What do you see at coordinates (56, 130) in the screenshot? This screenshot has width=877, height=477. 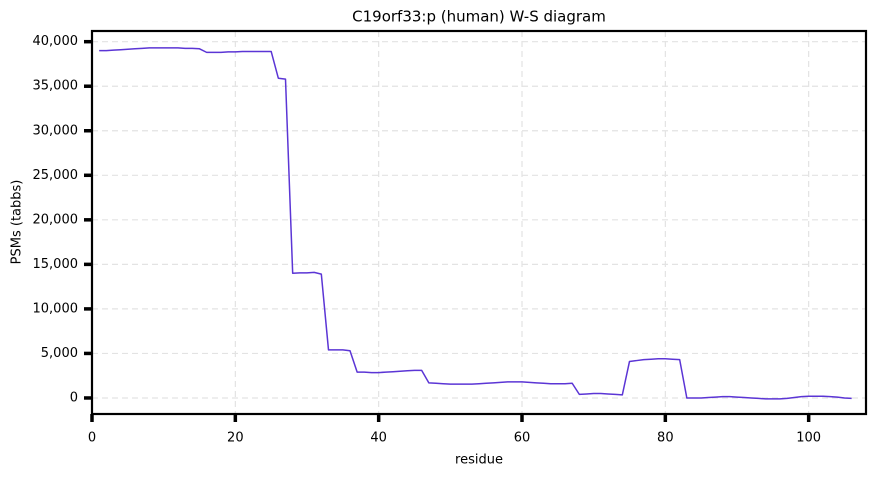 I see `y-tick-label: 30,000` at bounding box center [56, 130].